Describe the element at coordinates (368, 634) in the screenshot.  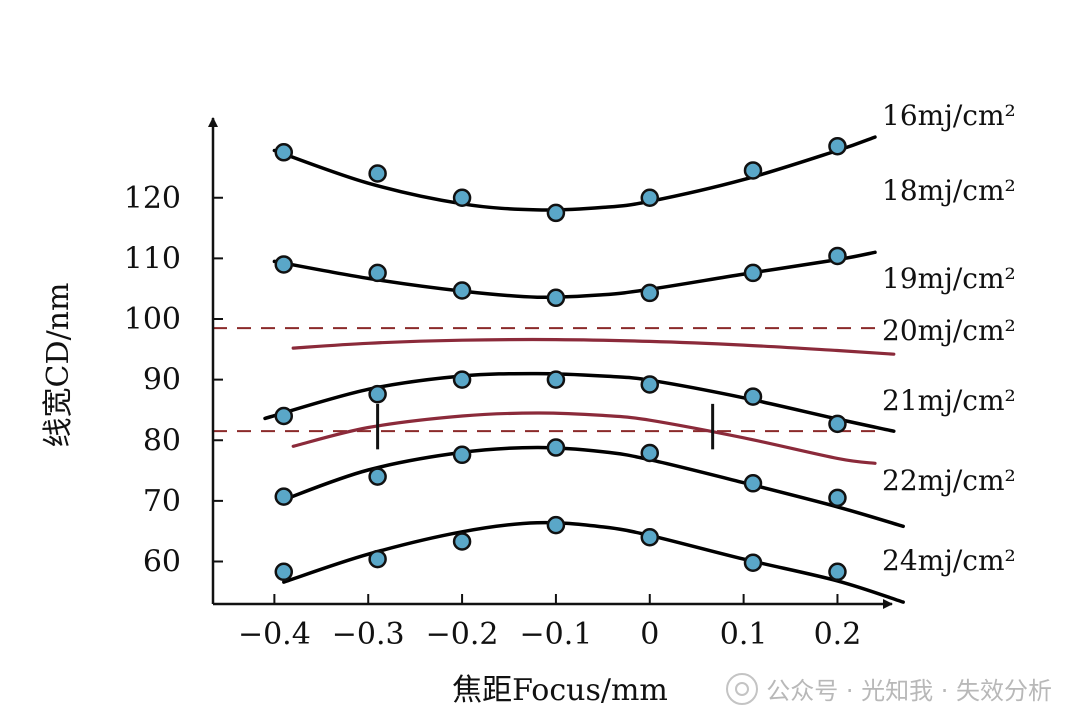
I see `x-tick-label: −0.3` at that location.